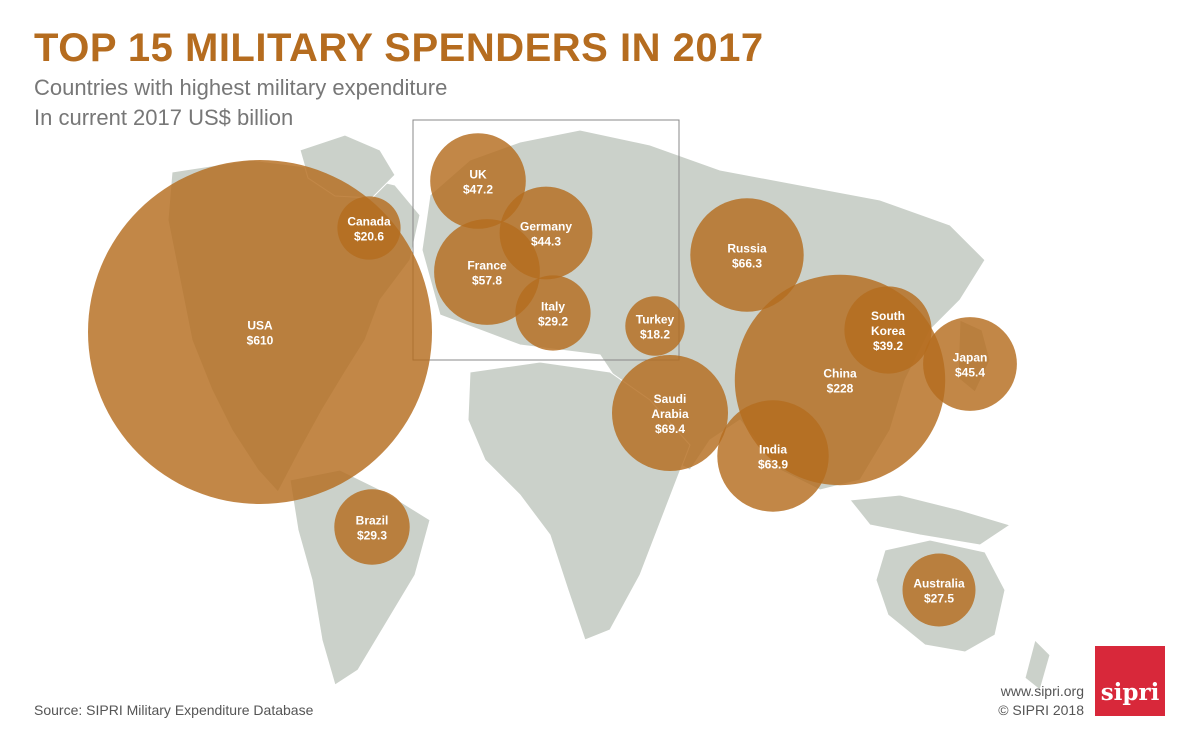 Image resolution: width=1200 pixels, height=750 pixels. Describe the element at coordinates (399, 48) in the screenshot. I see `page-title: TOP 15 MILITARY SPENDERS IN 2017` at that location.